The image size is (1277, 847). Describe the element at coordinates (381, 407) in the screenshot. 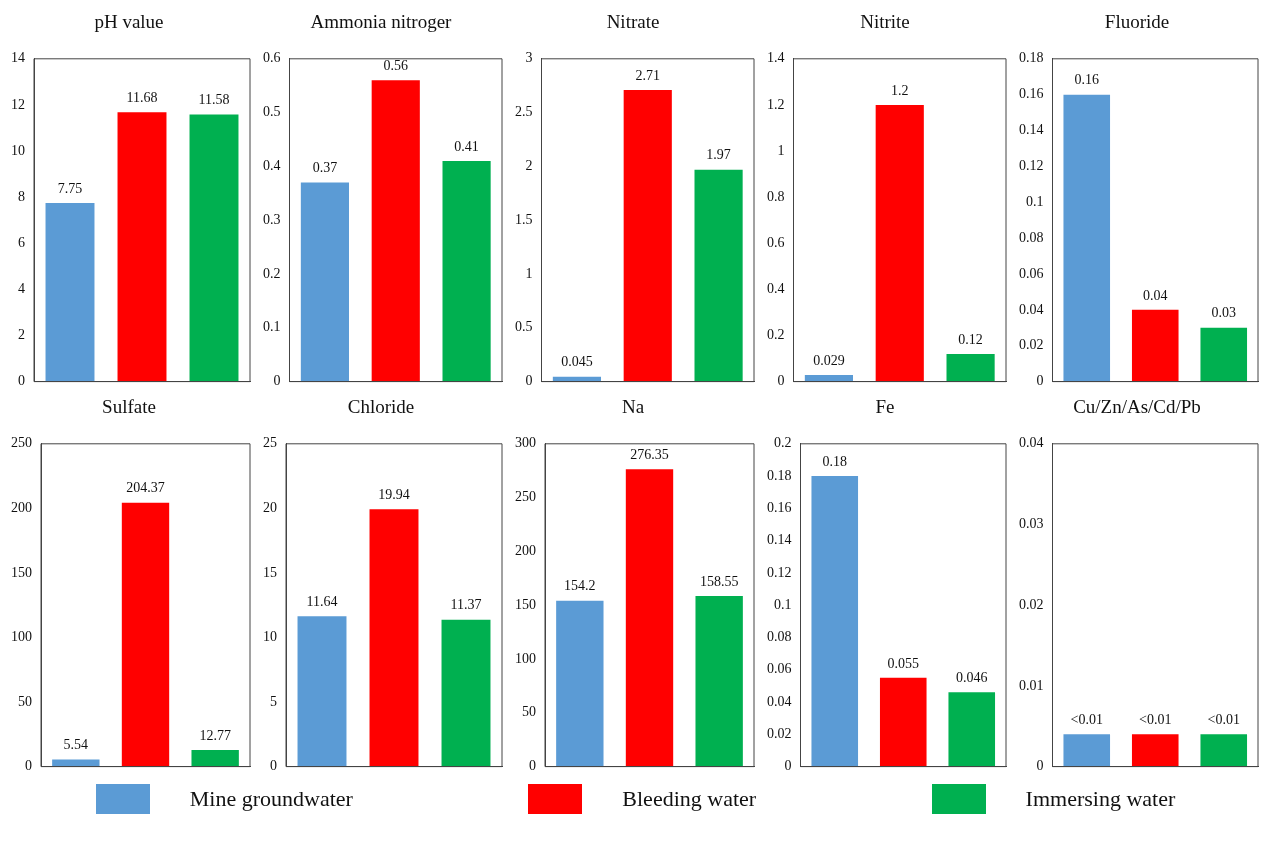

I see `chart-title: Chloride` at that location.